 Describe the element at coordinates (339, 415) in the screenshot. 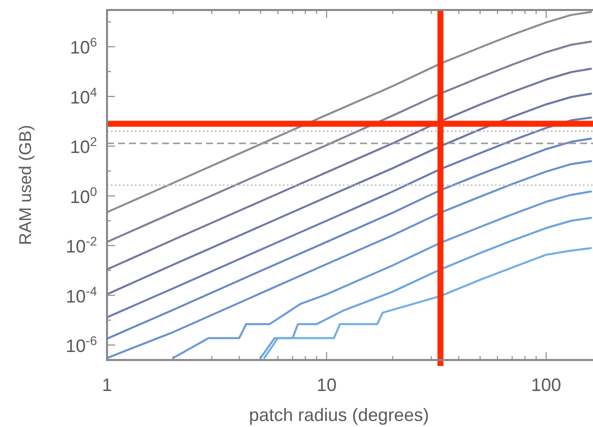

I see `x-axis-title: patch radius (degrees)` at that location.